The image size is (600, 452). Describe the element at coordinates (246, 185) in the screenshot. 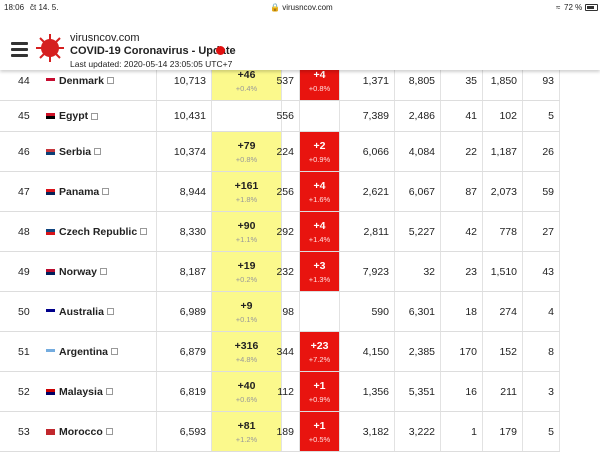

I see `change-value: +161` at that location.